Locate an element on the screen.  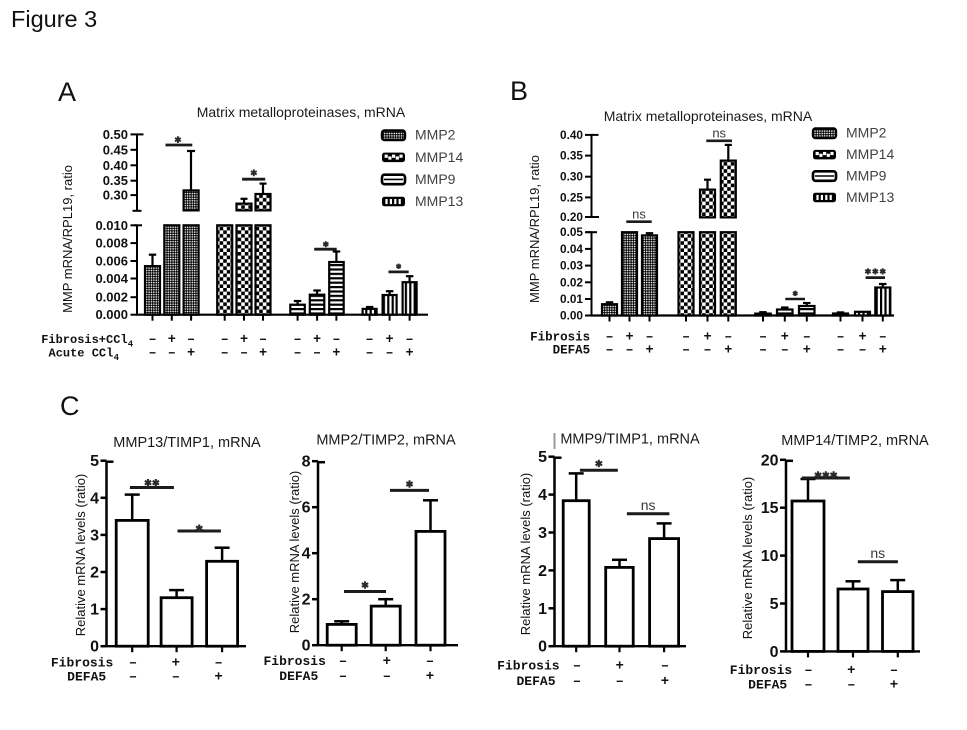
svg-text: 0.03 is located at coordinates (571, 266).